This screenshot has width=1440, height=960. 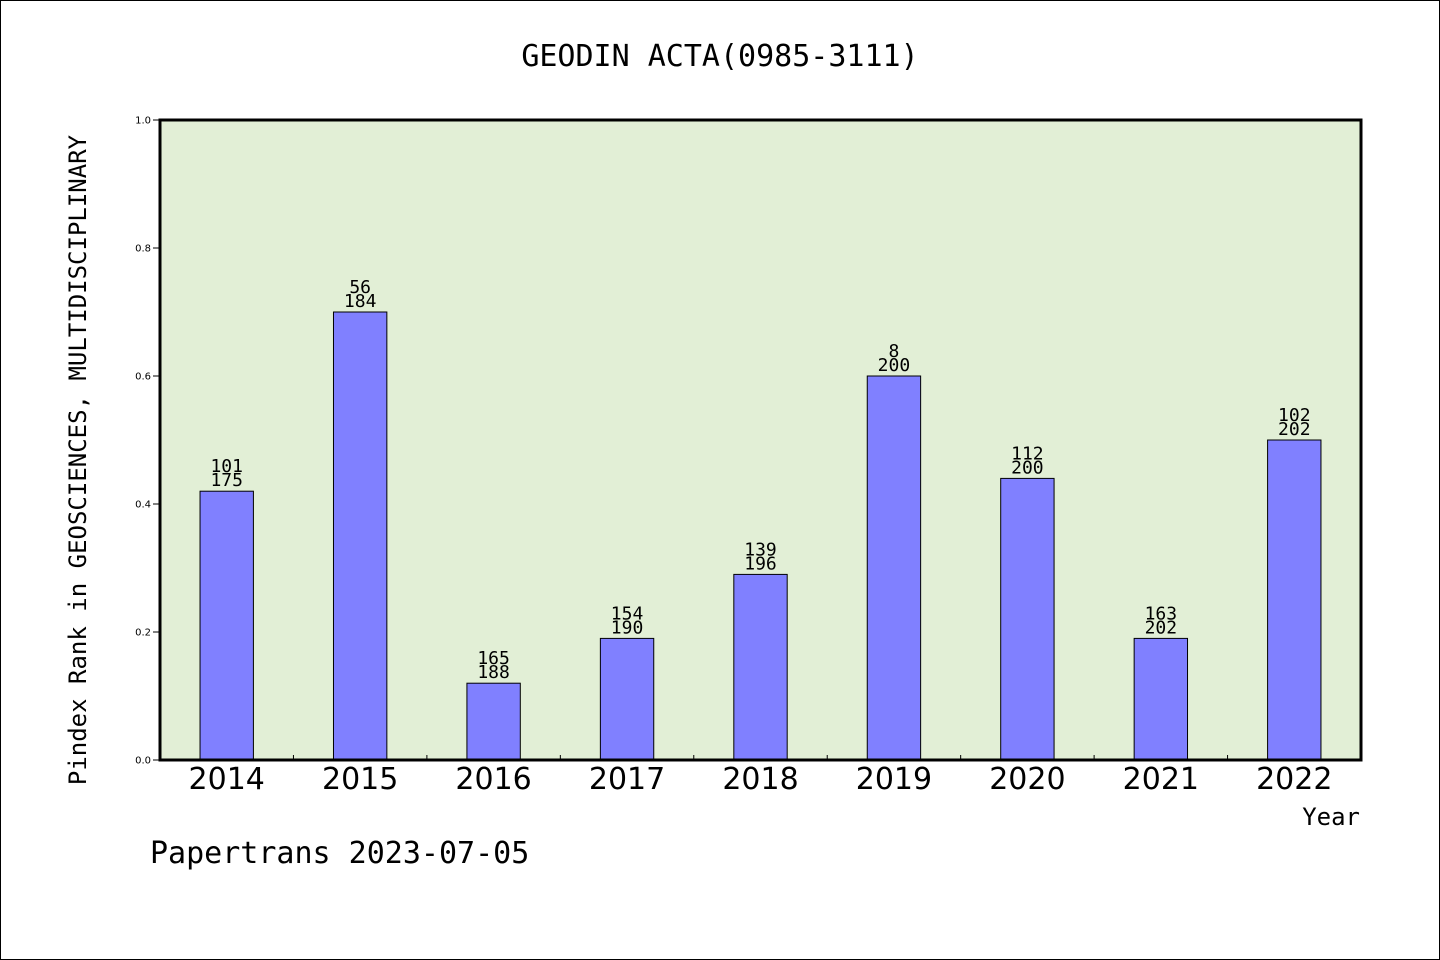 I want to click on x-tick-label: 2017, so click(x=627, y=779).